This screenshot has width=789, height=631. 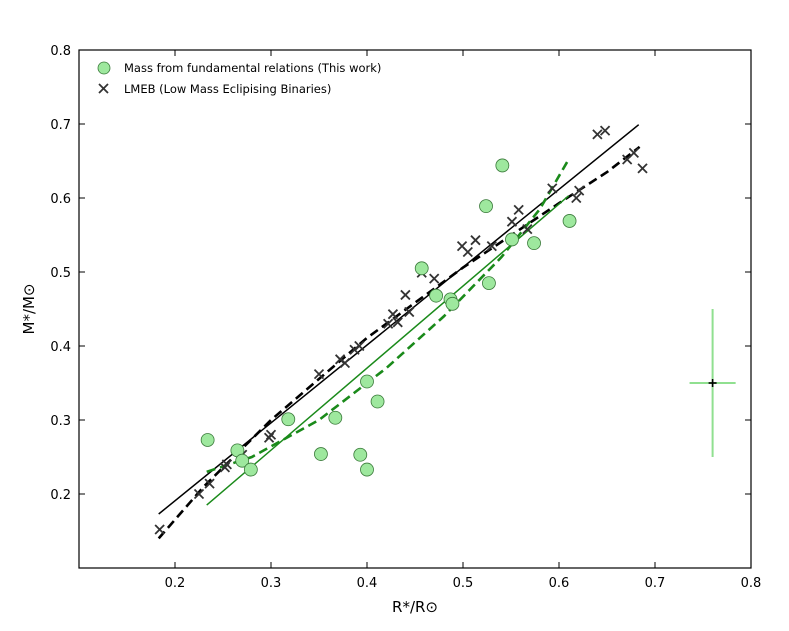 I want to click on y-tick-label: 0.8, so click(x=60, y=51).